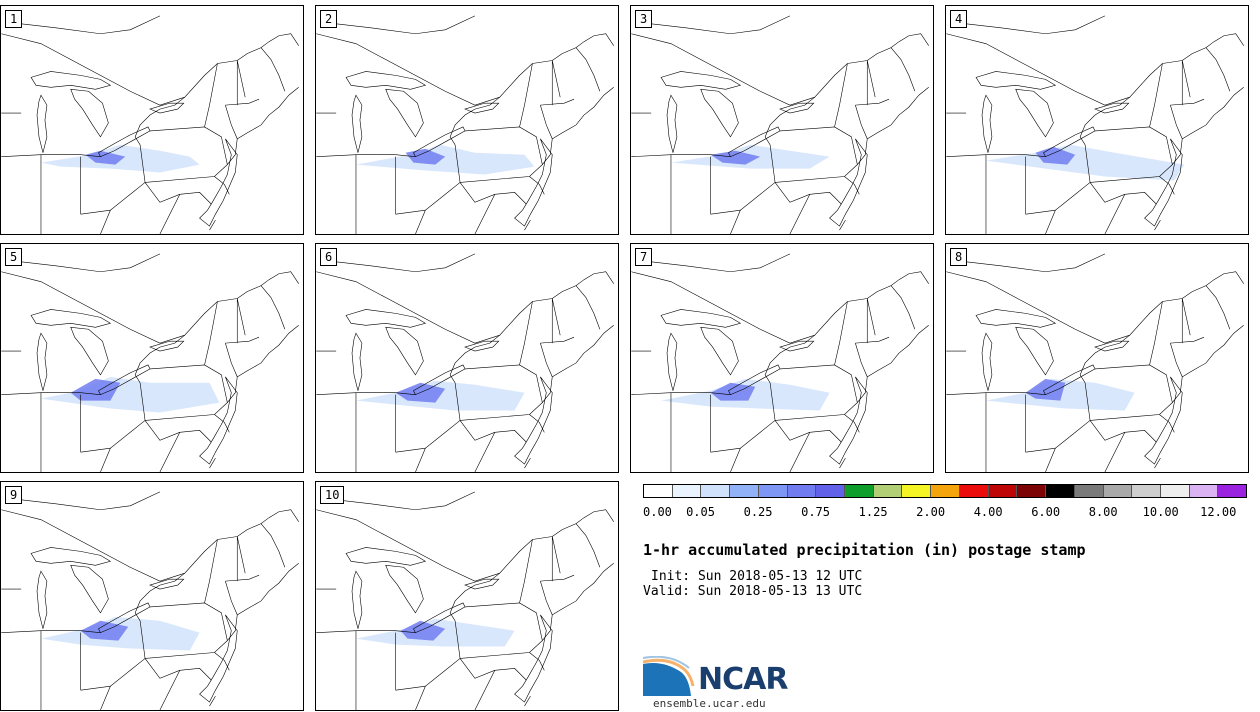  What do you see at coordinates (816, 512) in the screenshot?
I see `colorbar-tick-label: 0.75` at bounding box center [816, 512].